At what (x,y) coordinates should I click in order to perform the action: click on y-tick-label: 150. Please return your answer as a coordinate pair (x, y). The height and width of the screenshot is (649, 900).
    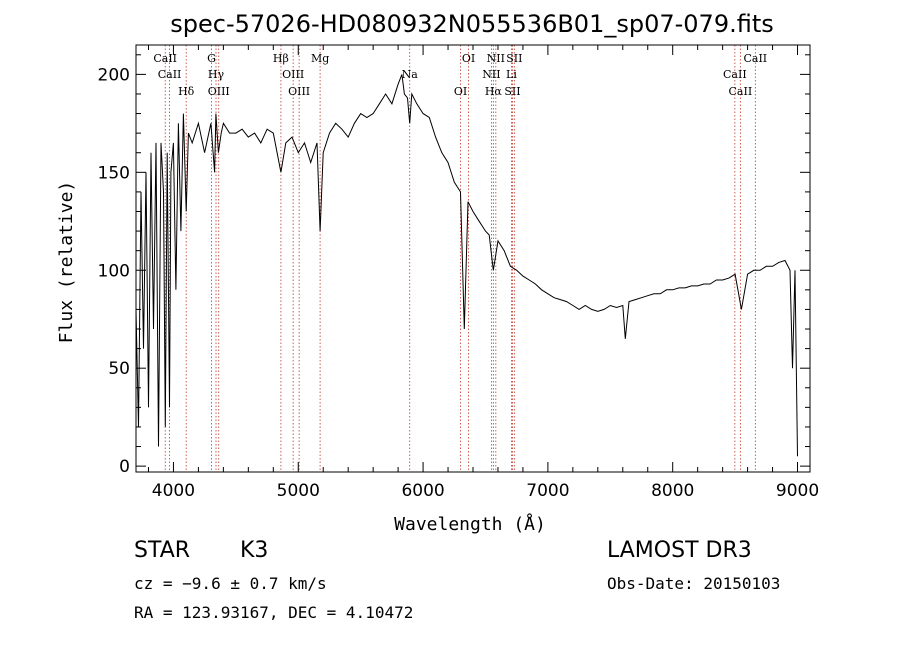
    Looking at the image, I should click on (114, 173).